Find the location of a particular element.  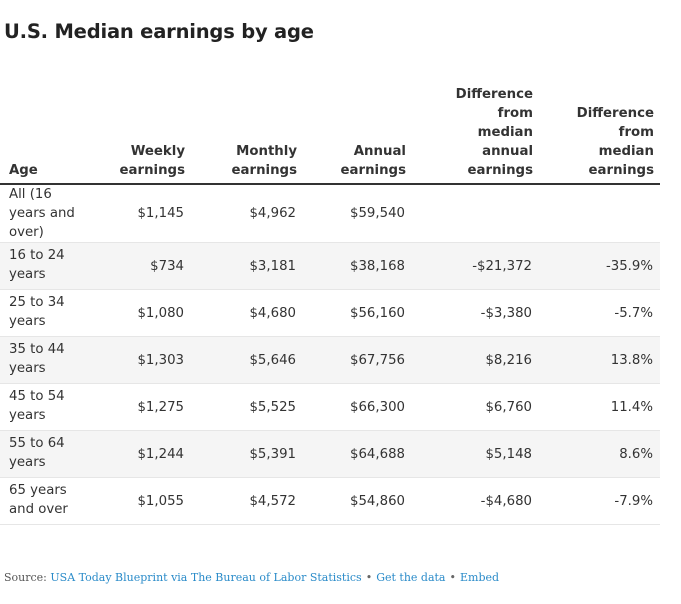

cell-monthly: $4,962 is located at coordinates (247, 213).